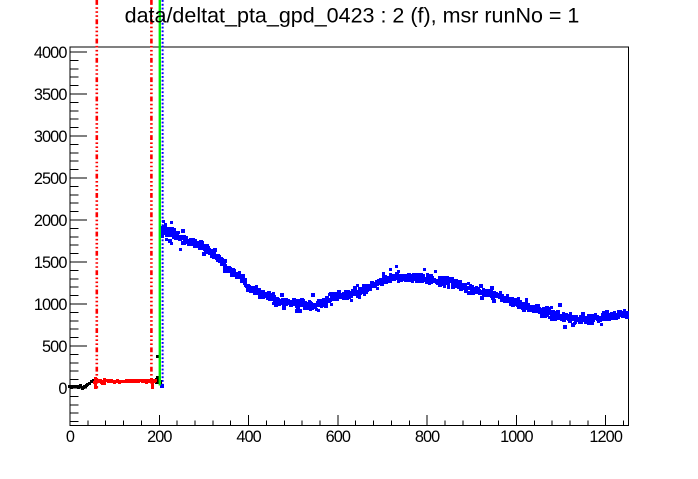  What do you see at coordinates (50, 221) in the screenshot?
I see `svg-text: 2000` at bounding box center [50, 221].